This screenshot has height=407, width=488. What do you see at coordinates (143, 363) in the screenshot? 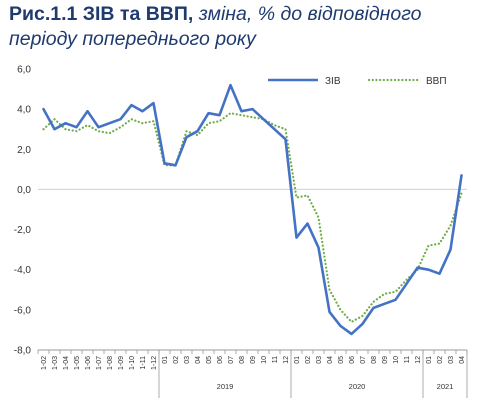
I see `x-tick-label: 1-11` at bounding box center [143, 363].